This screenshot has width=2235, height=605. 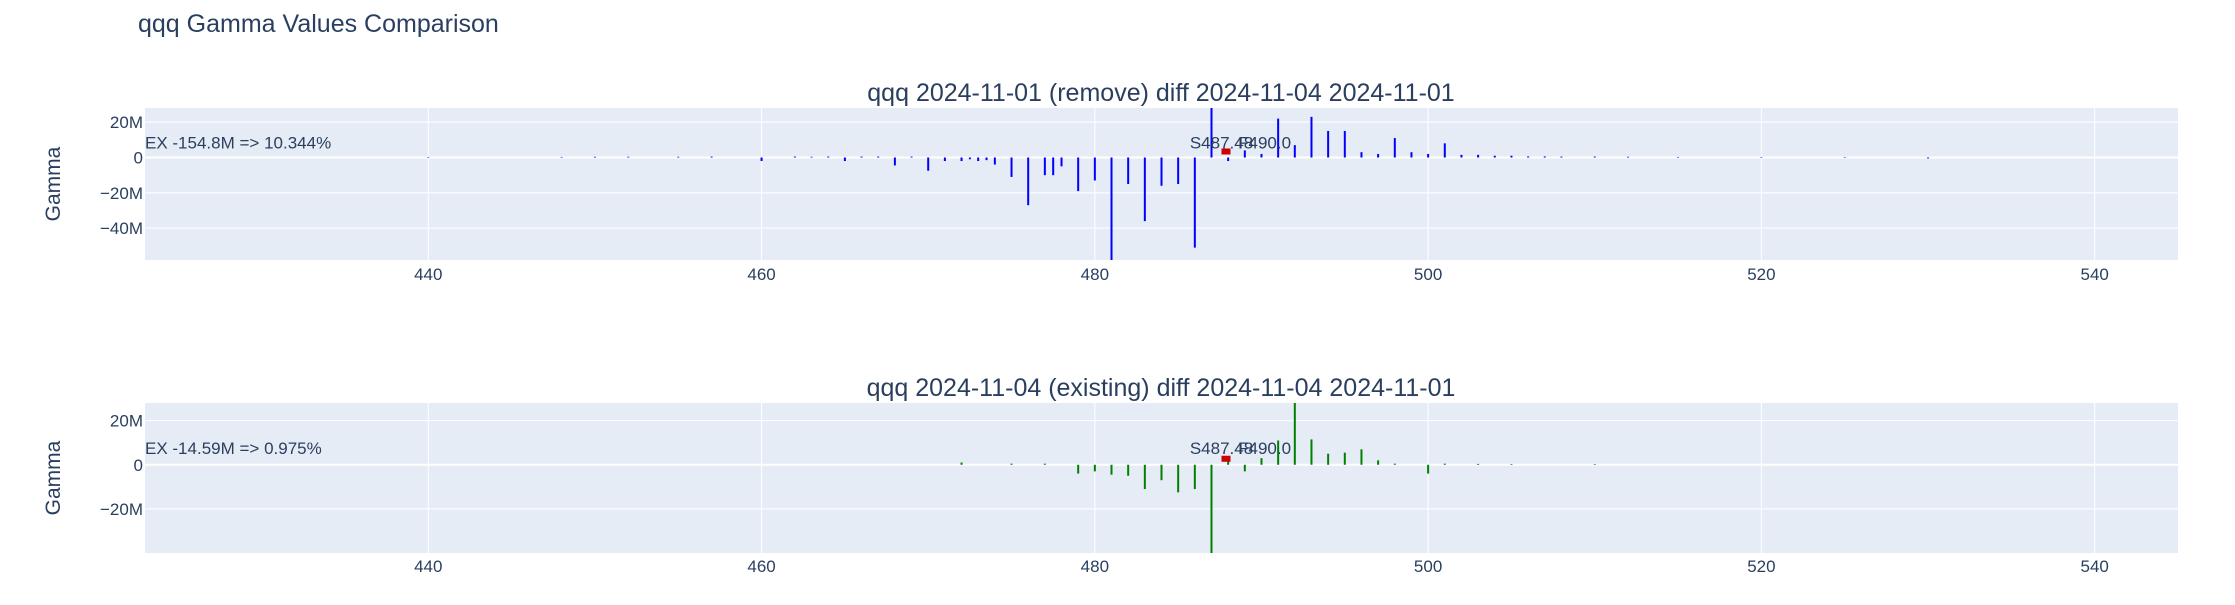 What do you see at coordinates (318, 24) in the screenshot?
I see `figure-title: qqq Gamma Values Comparison` at bounding box center [318, 24].